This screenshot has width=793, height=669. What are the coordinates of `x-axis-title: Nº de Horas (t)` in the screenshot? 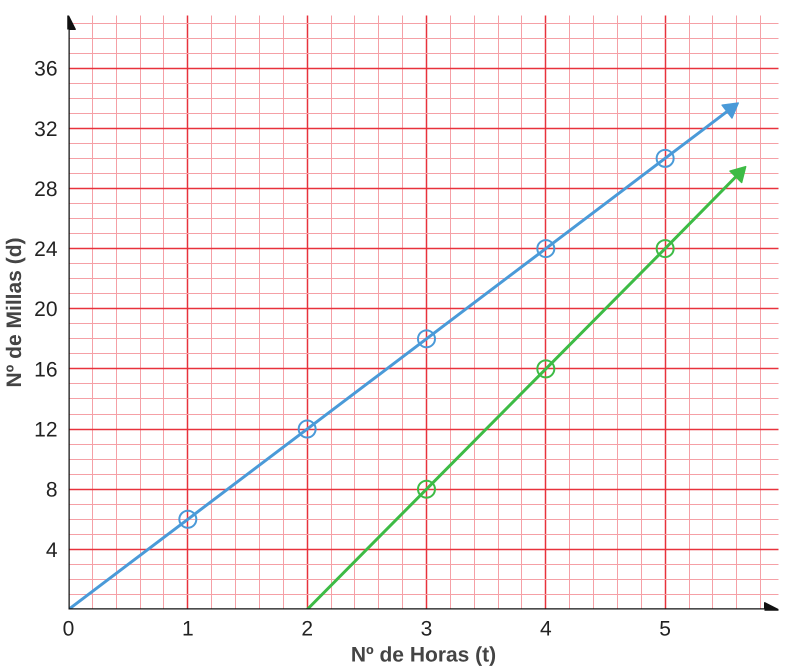 It's located at (423, 655).